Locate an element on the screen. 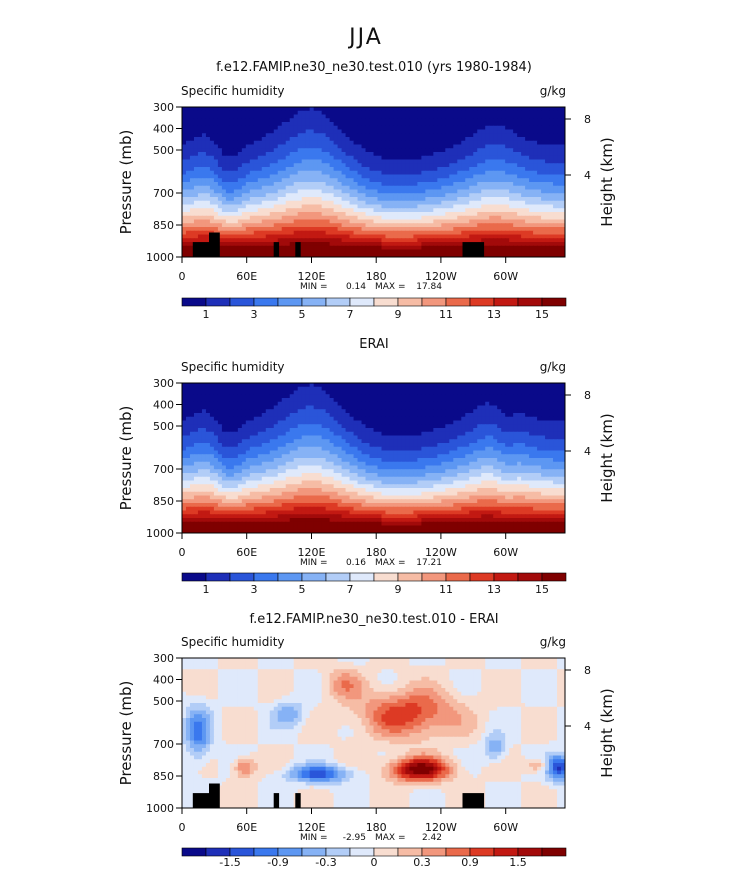 The width and height of the screenshot is (733, 872). colorbar-swatch is located at coordinates (266, 302).